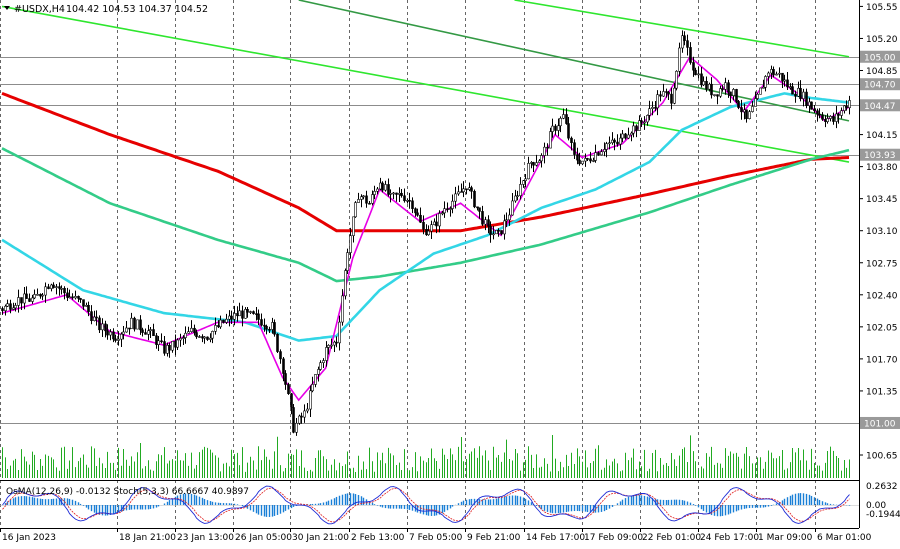 The width and height of the screenshot is (900, 549). I want to click on stochastic-main-line, so click(426, 505).